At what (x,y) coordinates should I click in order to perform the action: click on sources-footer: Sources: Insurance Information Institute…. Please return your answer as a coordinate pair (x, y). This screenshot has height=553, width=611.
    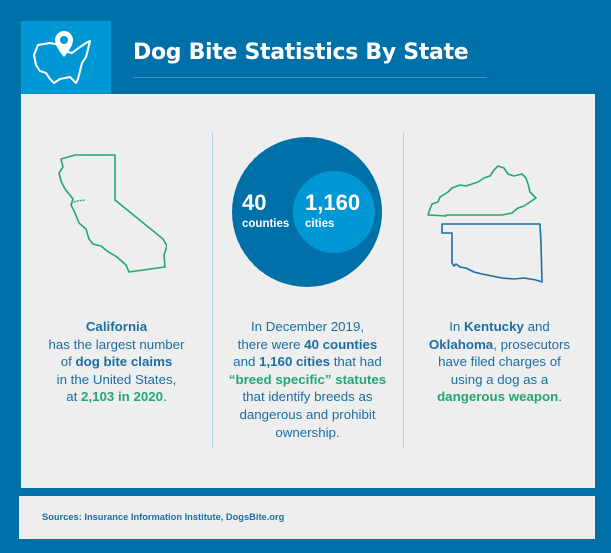
    Looking at the image, I should click on (307, 517).